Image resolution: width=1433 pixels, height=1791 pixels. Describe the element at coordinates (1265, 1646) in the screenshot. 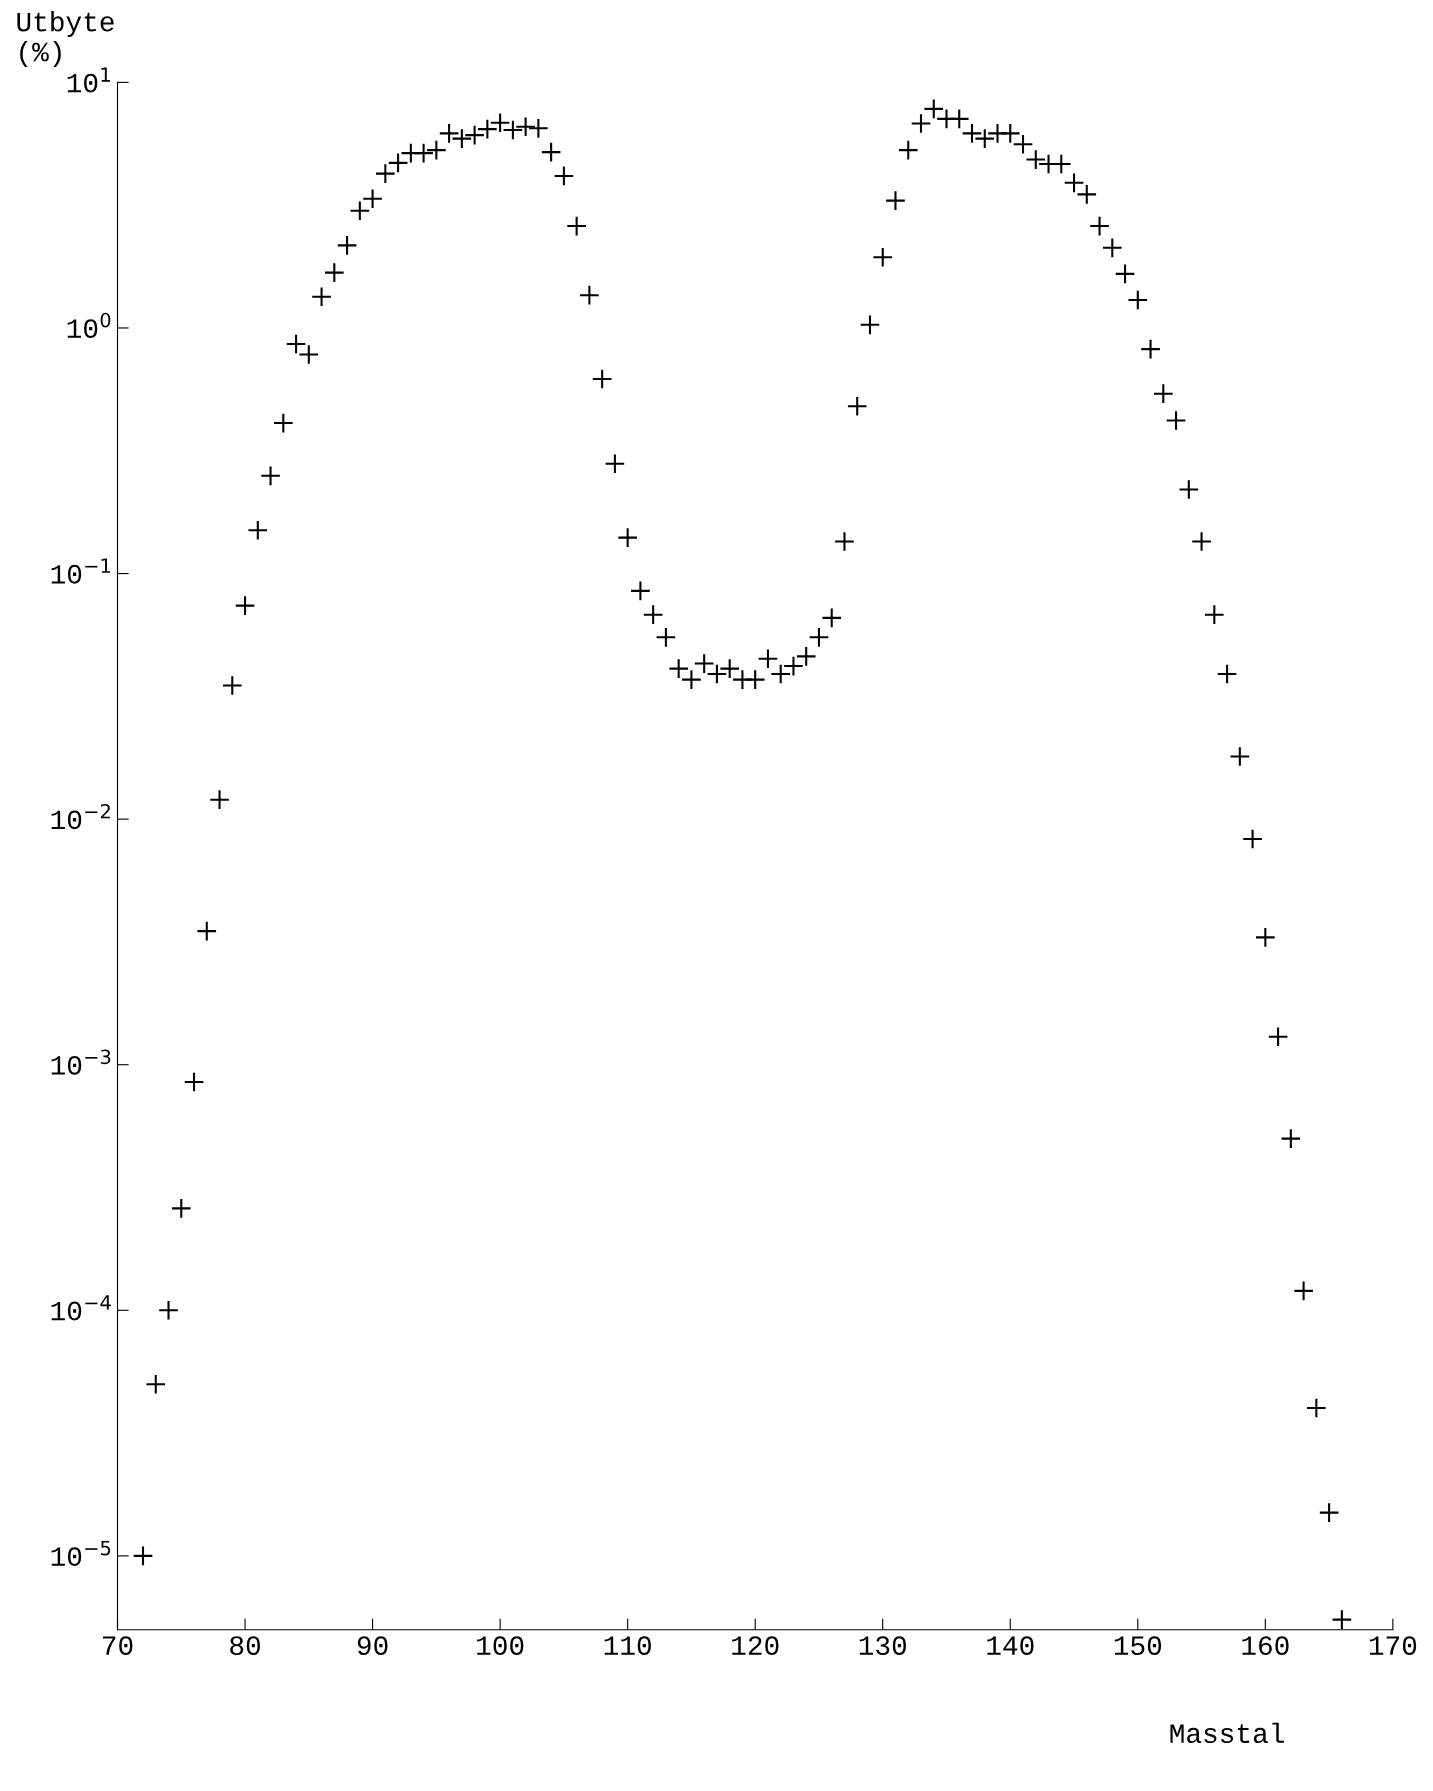

I see `x-tick-label: 160` at that location.